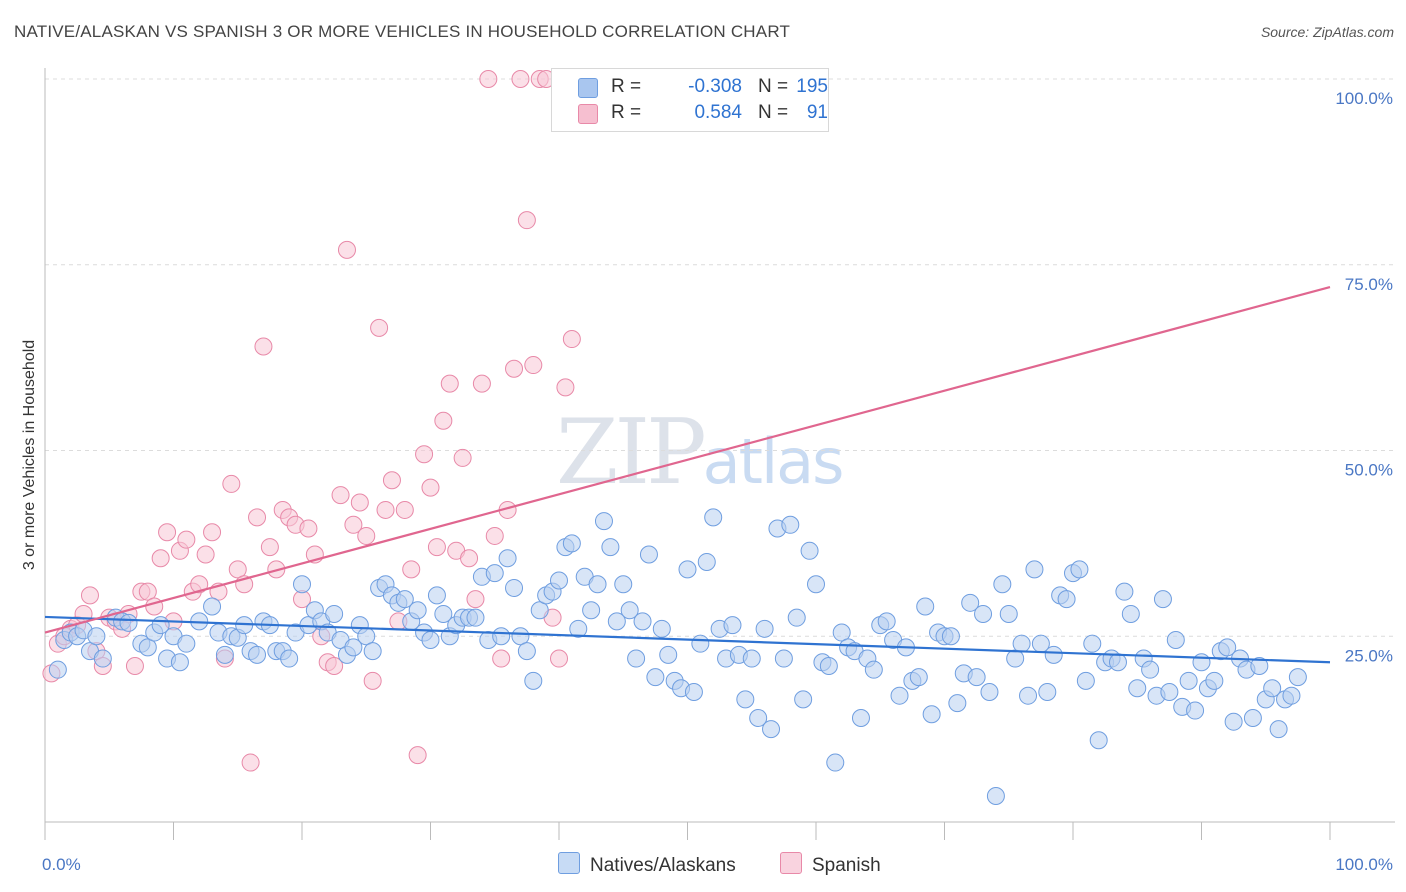  I want to click on native-trend-line, so click(687, 639).